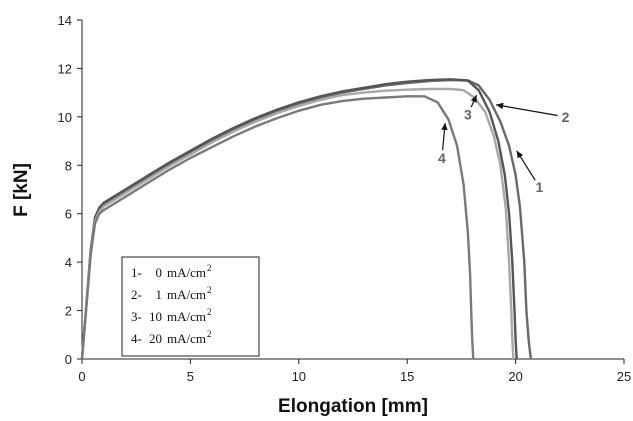 The height and width of the screenshot is (421, 633). What do you see at coordinates (500, 106) in the screenshot?
I see `arrow-2-head` at bounding box center [500, 106].